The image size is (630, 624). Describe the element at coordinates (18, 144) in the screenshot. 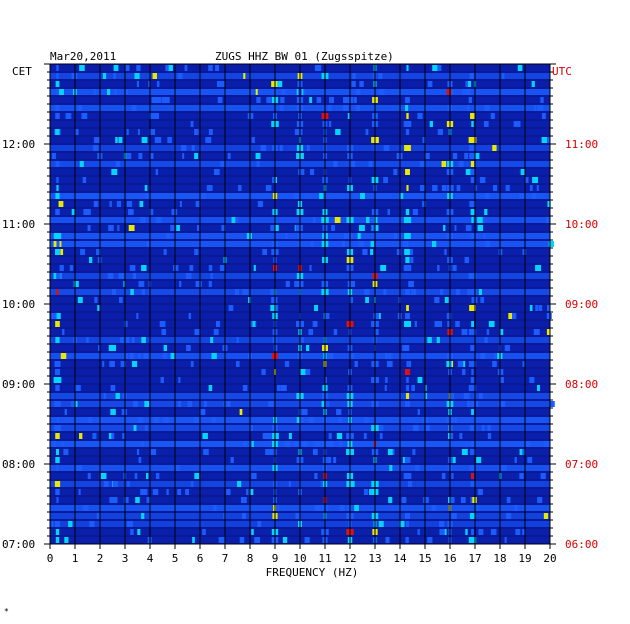

I see `y-tick-label-cet: 12:00` at that location.